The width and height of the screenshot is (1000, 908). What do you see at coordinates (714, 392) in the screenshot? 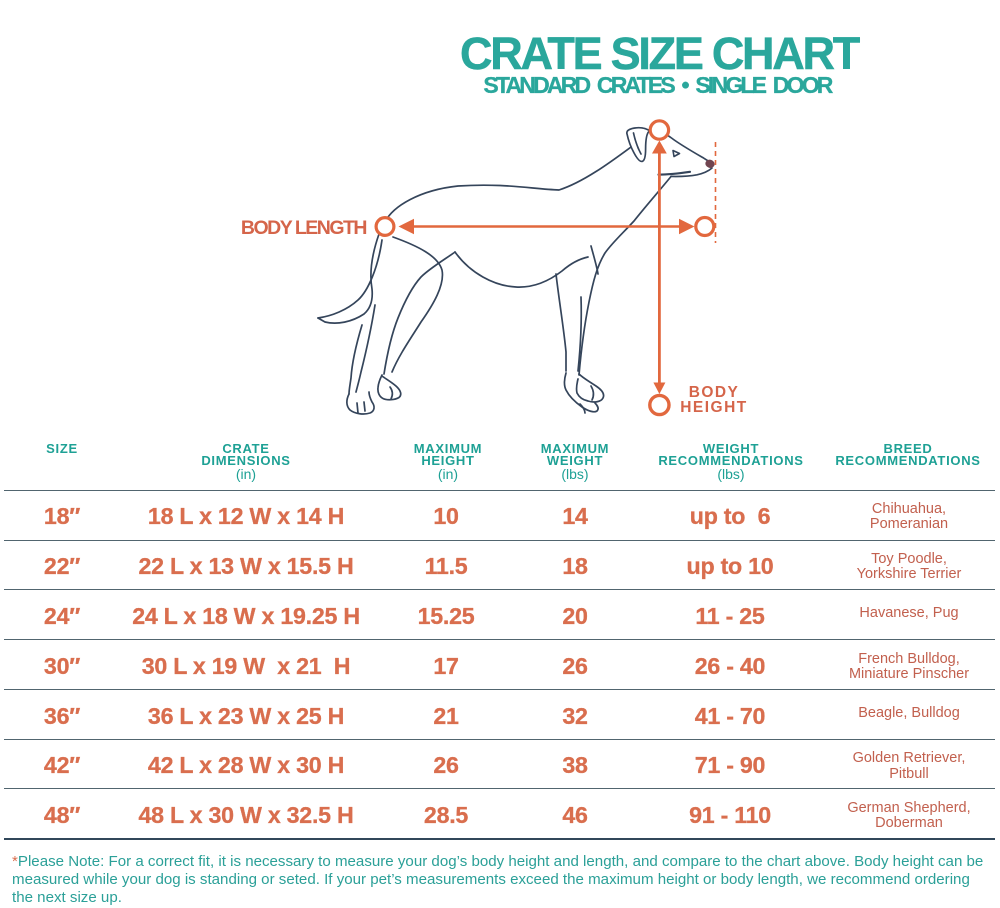
I see `svg-text: BODY` at bounding box center [714, 392].